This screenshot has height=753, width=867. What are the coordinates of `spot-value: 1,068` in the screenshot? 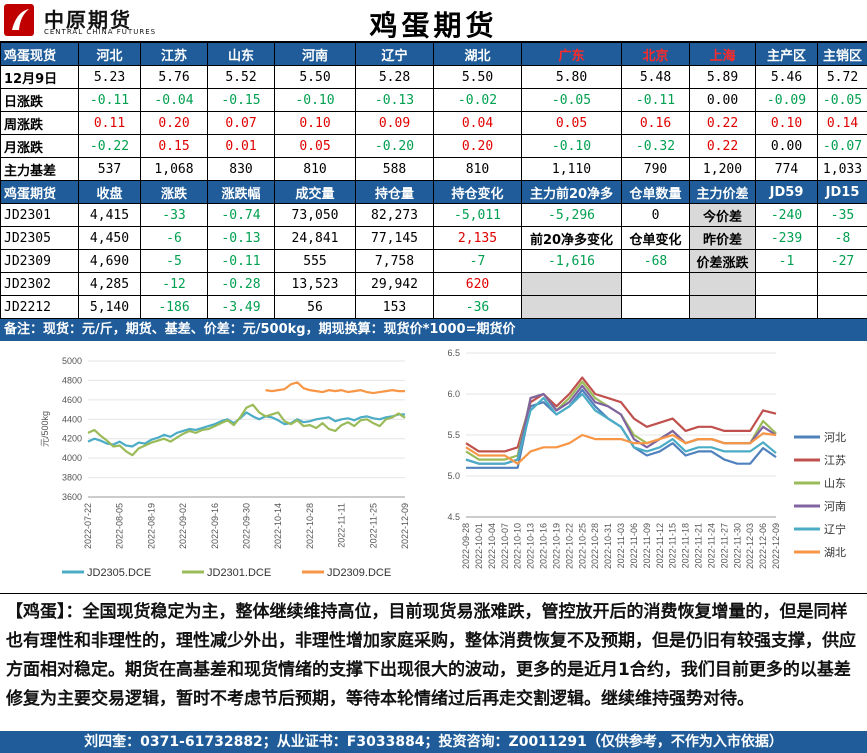 It's located at (174, 169).